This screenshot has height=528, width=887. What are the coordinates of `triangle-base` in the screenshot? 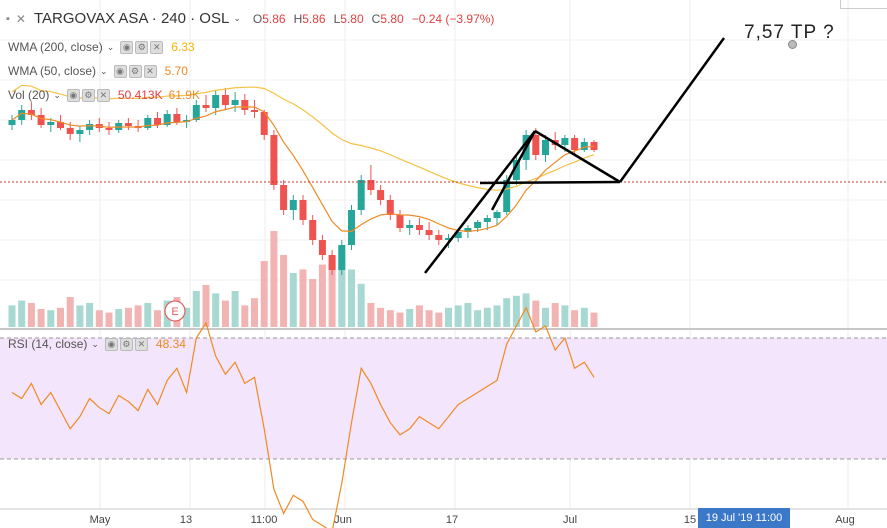 It's located at (550, 182).